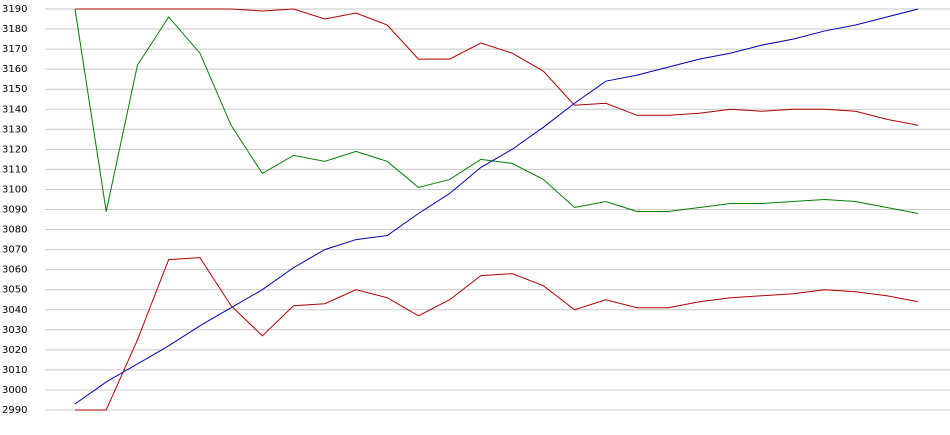  Describe the element at coordinates (14, 169) in the screenshot. I see `y-tick-label: 3110` at that location.